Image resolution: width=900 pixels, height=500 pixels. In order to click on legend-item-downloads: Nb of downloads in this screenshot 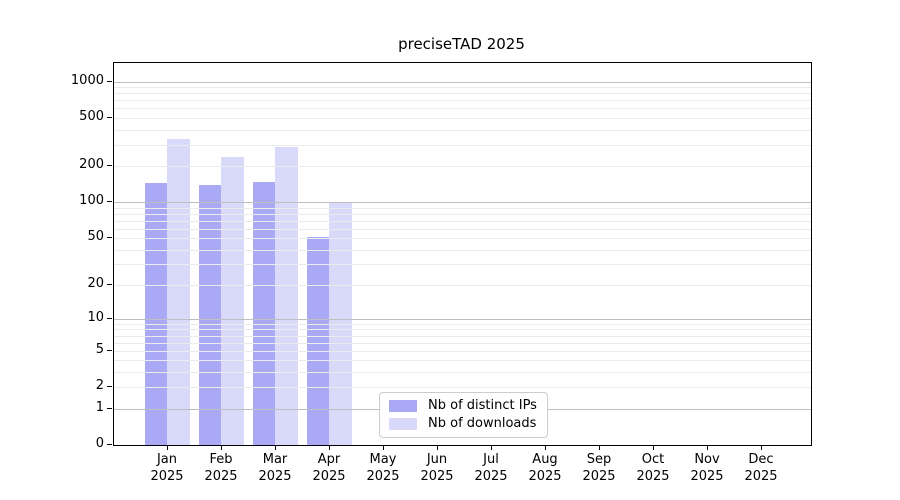, I will do `click(463, 423)`.